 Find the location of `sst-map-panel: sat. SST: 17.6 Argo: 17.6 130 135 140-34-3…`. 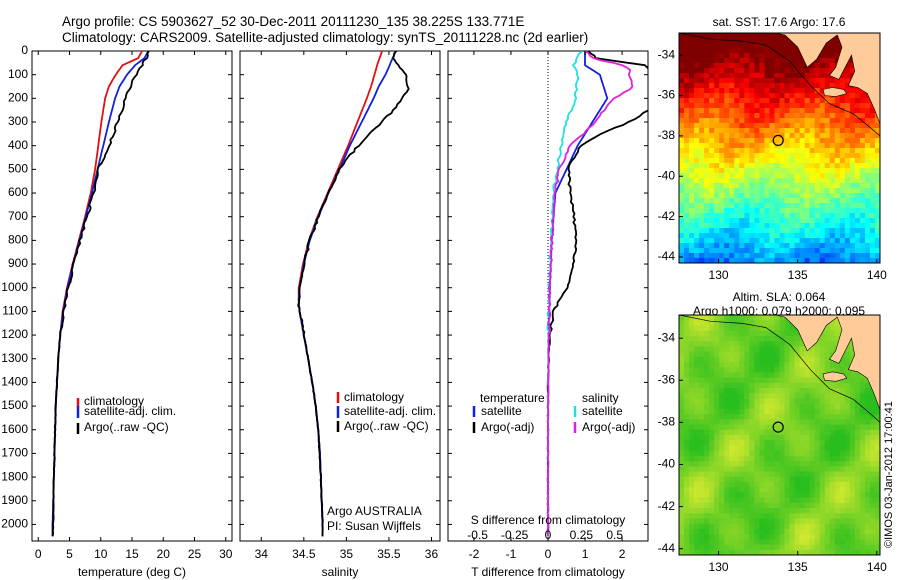

sst-map-panel: sat. SST: 17.6 Argo: 17.6 130 135 140-34-3… is located at coordinates (773, 148).